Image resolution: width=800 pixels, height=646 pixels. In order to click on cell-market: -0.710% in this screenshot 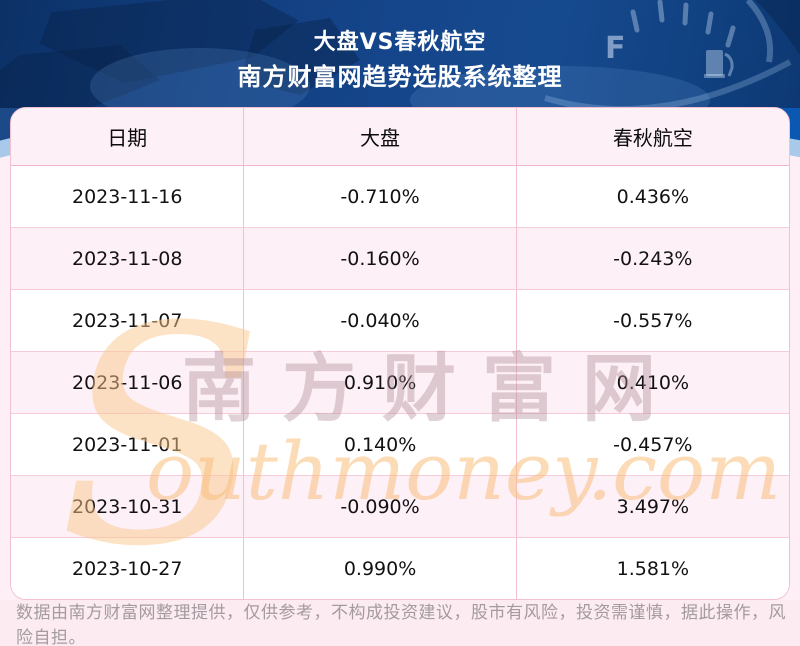, I will do `click(380, 196)`.